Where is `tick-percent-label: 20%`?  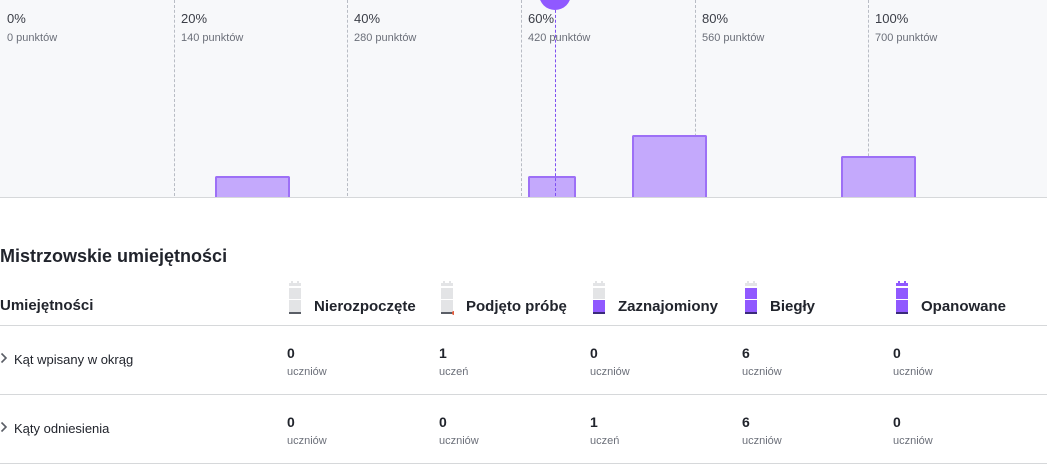 tick-percent-label: 20% is located at coordinates (194, 18).